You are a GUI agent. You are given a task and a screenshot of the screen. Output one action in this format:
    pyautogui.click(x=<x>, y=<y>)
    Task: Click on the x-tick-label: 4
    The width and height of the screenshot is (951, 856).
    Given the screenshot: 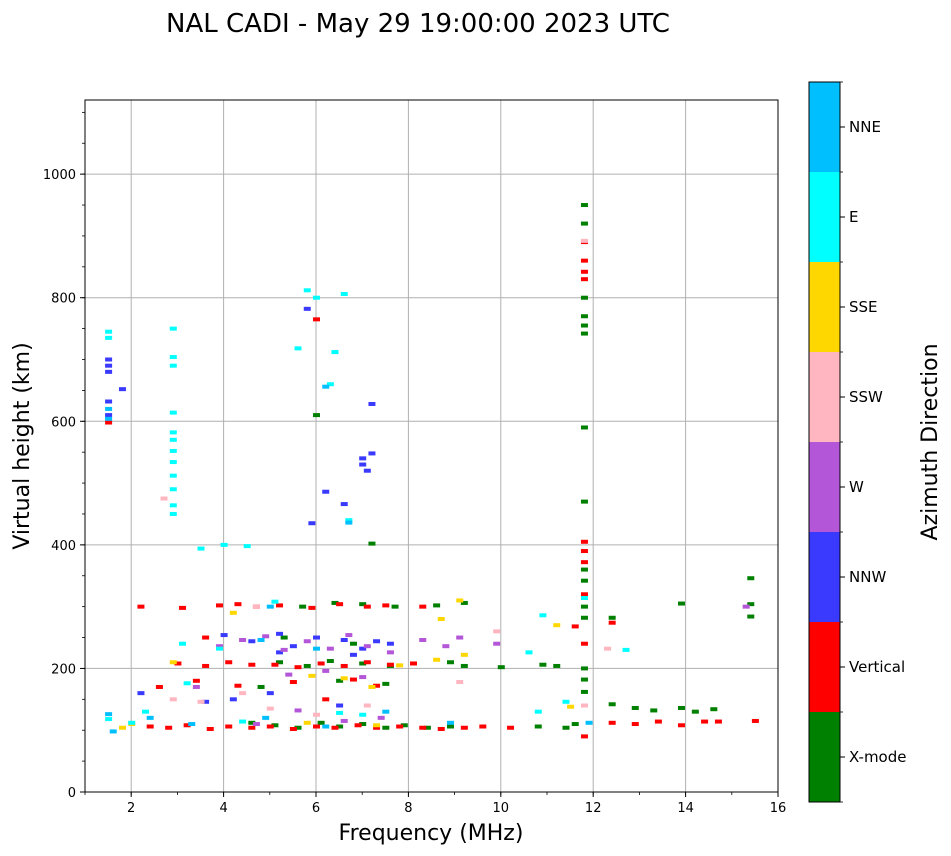 What is the action you would take?
    pyautogui.click(x=223, y=808)
    